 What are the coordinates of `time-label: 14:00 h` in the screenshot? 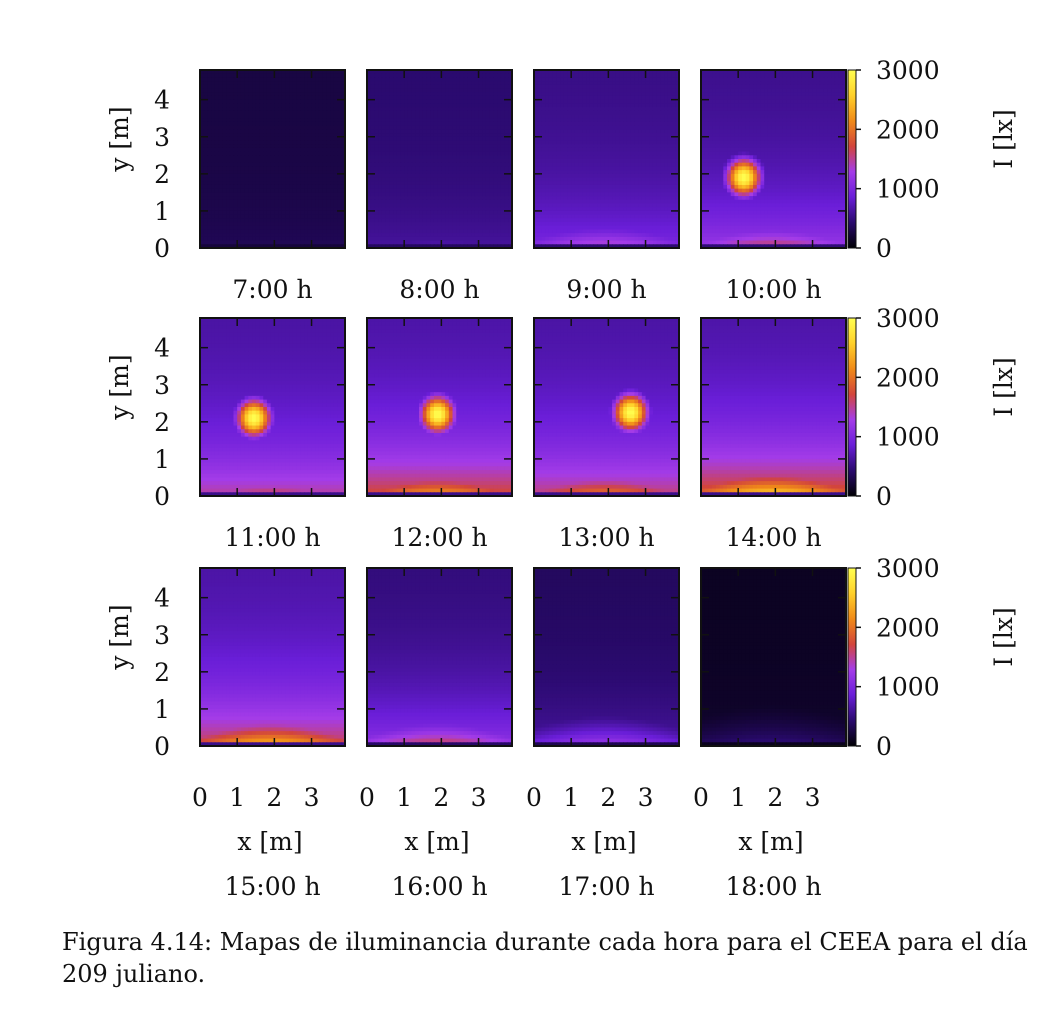 It's located at (773, 537).